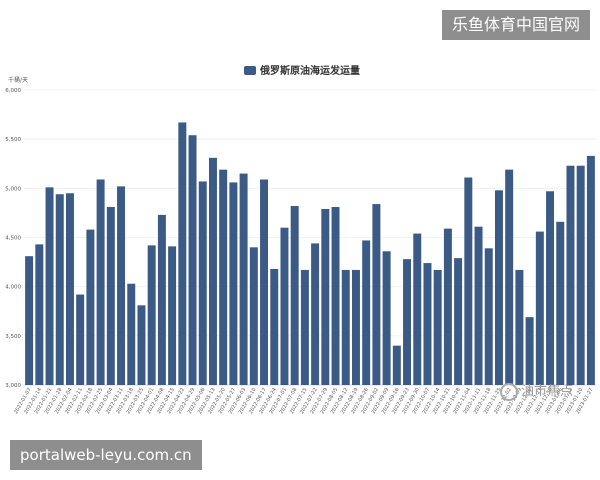 The width and height of the screenshot is (600, 480). Describe the element at coordinates (309, 70) in the screenshot. I see `legend-label: 俄罗斯原油海运发运量` at that location.